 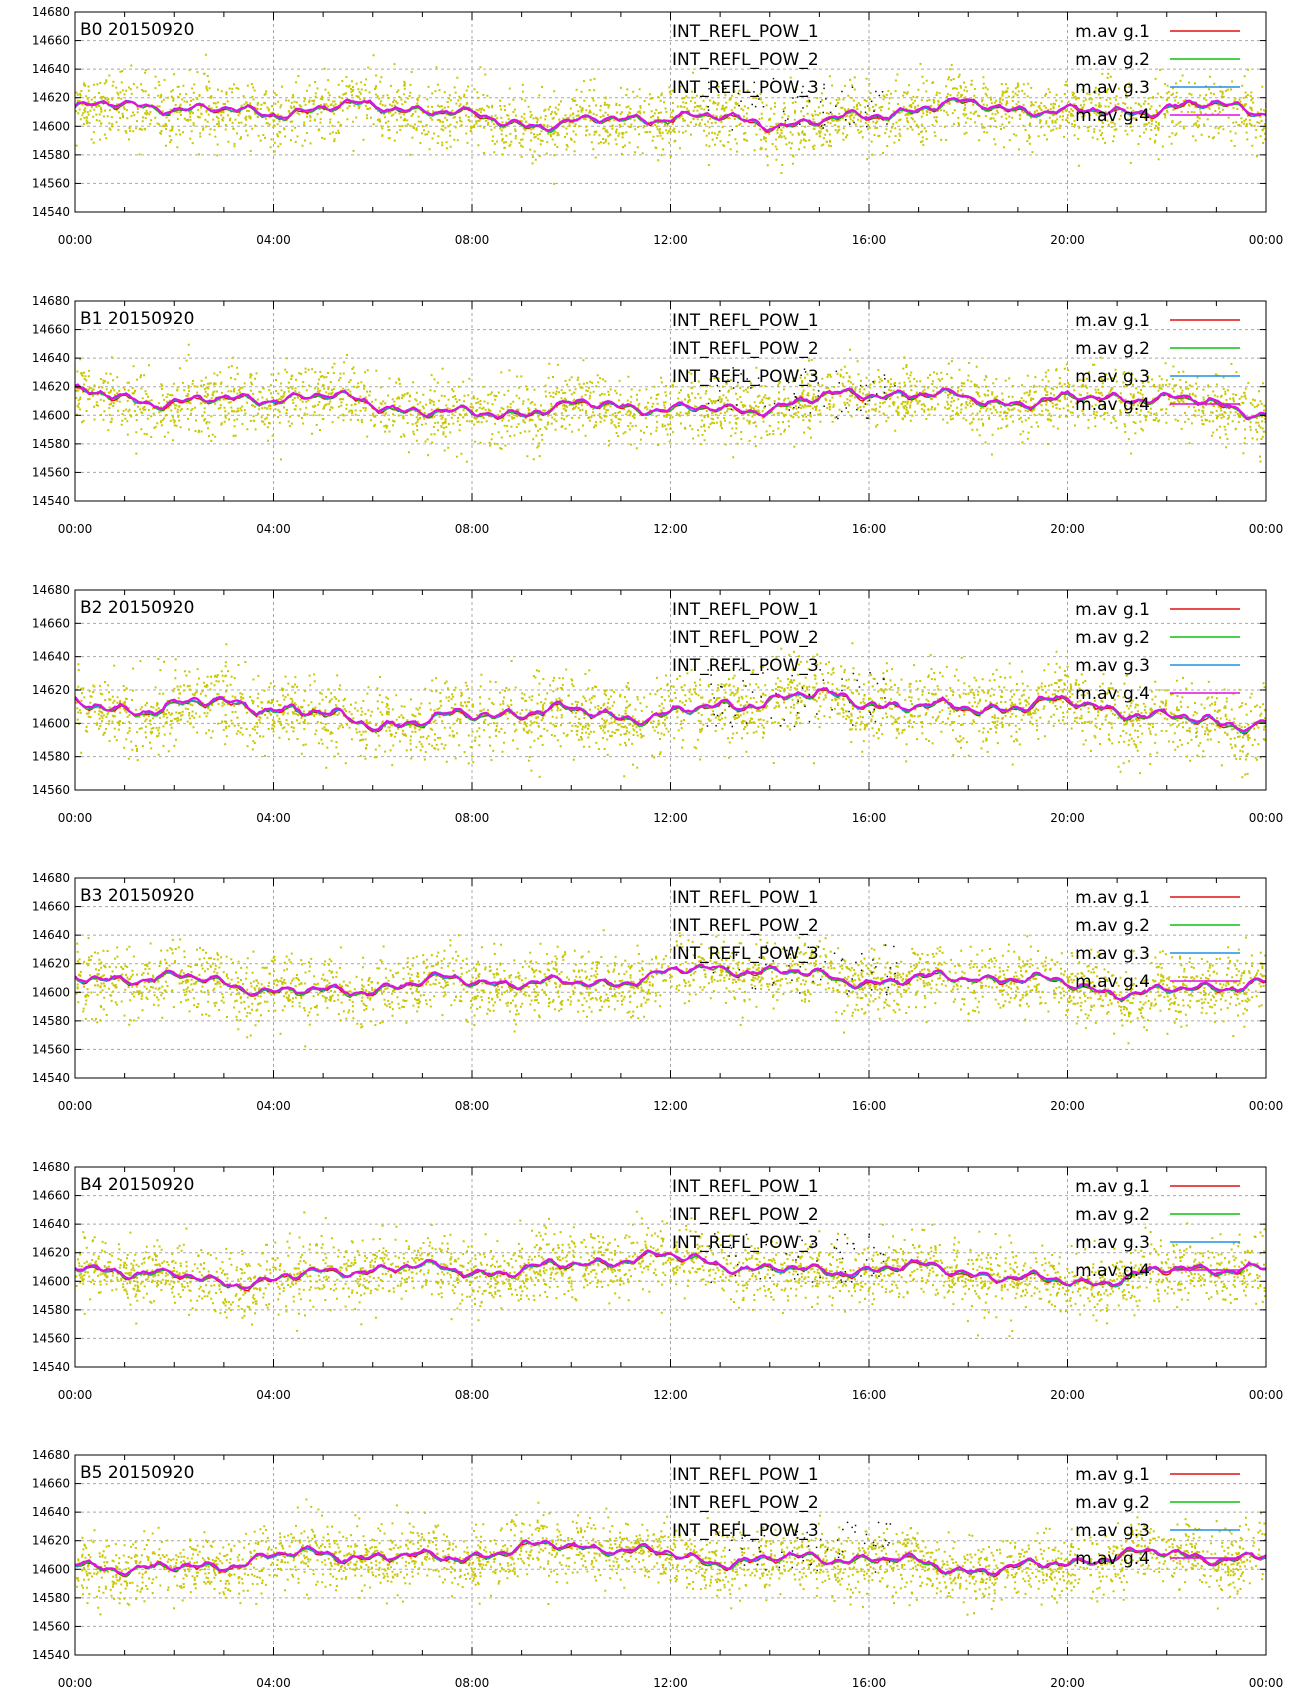 I want to click on y-axis: 14560 14580 14600 14620 14640 14660 14680, so click(x=649, y=690).